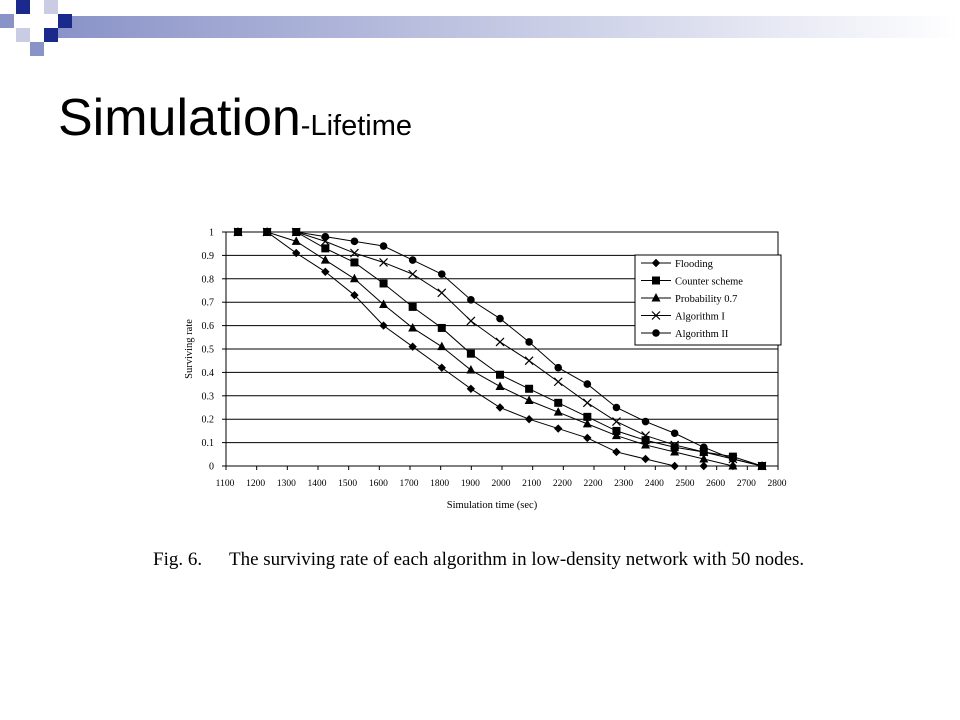  Describe the element at coordinates (189, 349) in the screenshot. I see `y-axis-title: Surviving rate` at that location.